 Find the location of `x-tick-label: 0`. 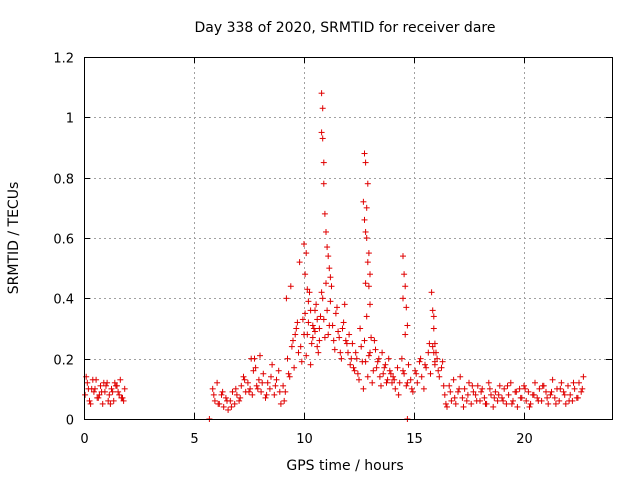

x-tick-label: 0 is located at coordinates (84, 439).